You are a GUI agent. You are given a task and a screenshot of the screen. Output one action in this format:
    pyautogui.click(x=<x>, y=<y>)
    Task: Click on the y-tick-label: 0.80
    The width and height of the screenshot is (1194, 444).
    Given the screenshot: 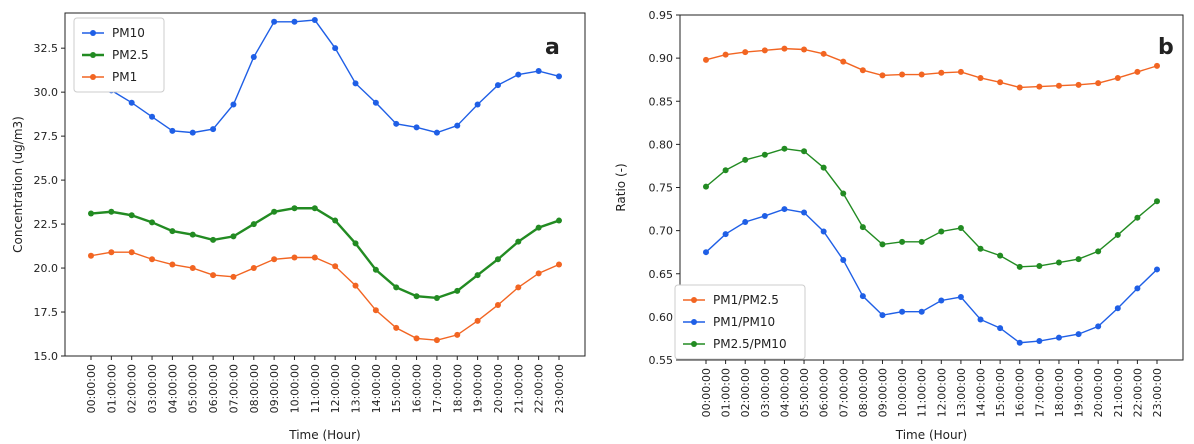 What is the action you would take?
    pyautogui.click(x=661, y=144)
    